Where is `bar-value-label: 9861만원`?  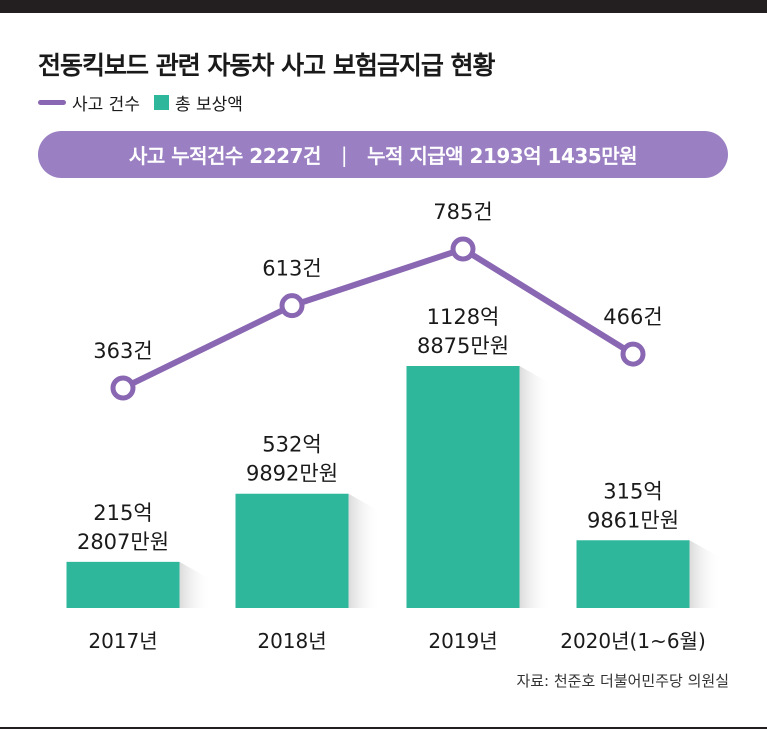
bar-value-label: 9861만원 is located at coordinates (633, 520).